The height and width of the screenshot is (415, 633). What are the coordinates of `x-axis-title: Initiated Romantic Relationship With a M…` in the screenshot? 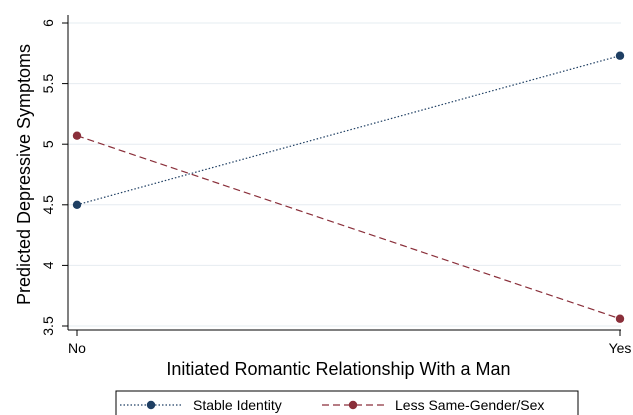 It's located at (338, 369).